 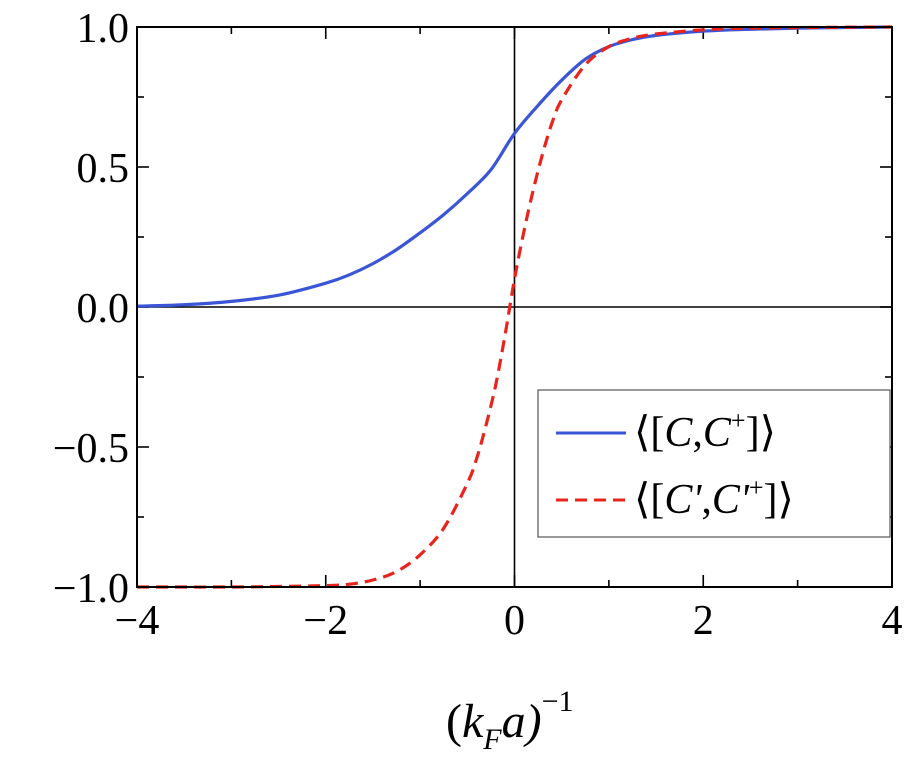 What do you see at coordinates (91, 589) in the screenshot?
I see `y-tick-label: −1.0` at bounding box center [91, 589].